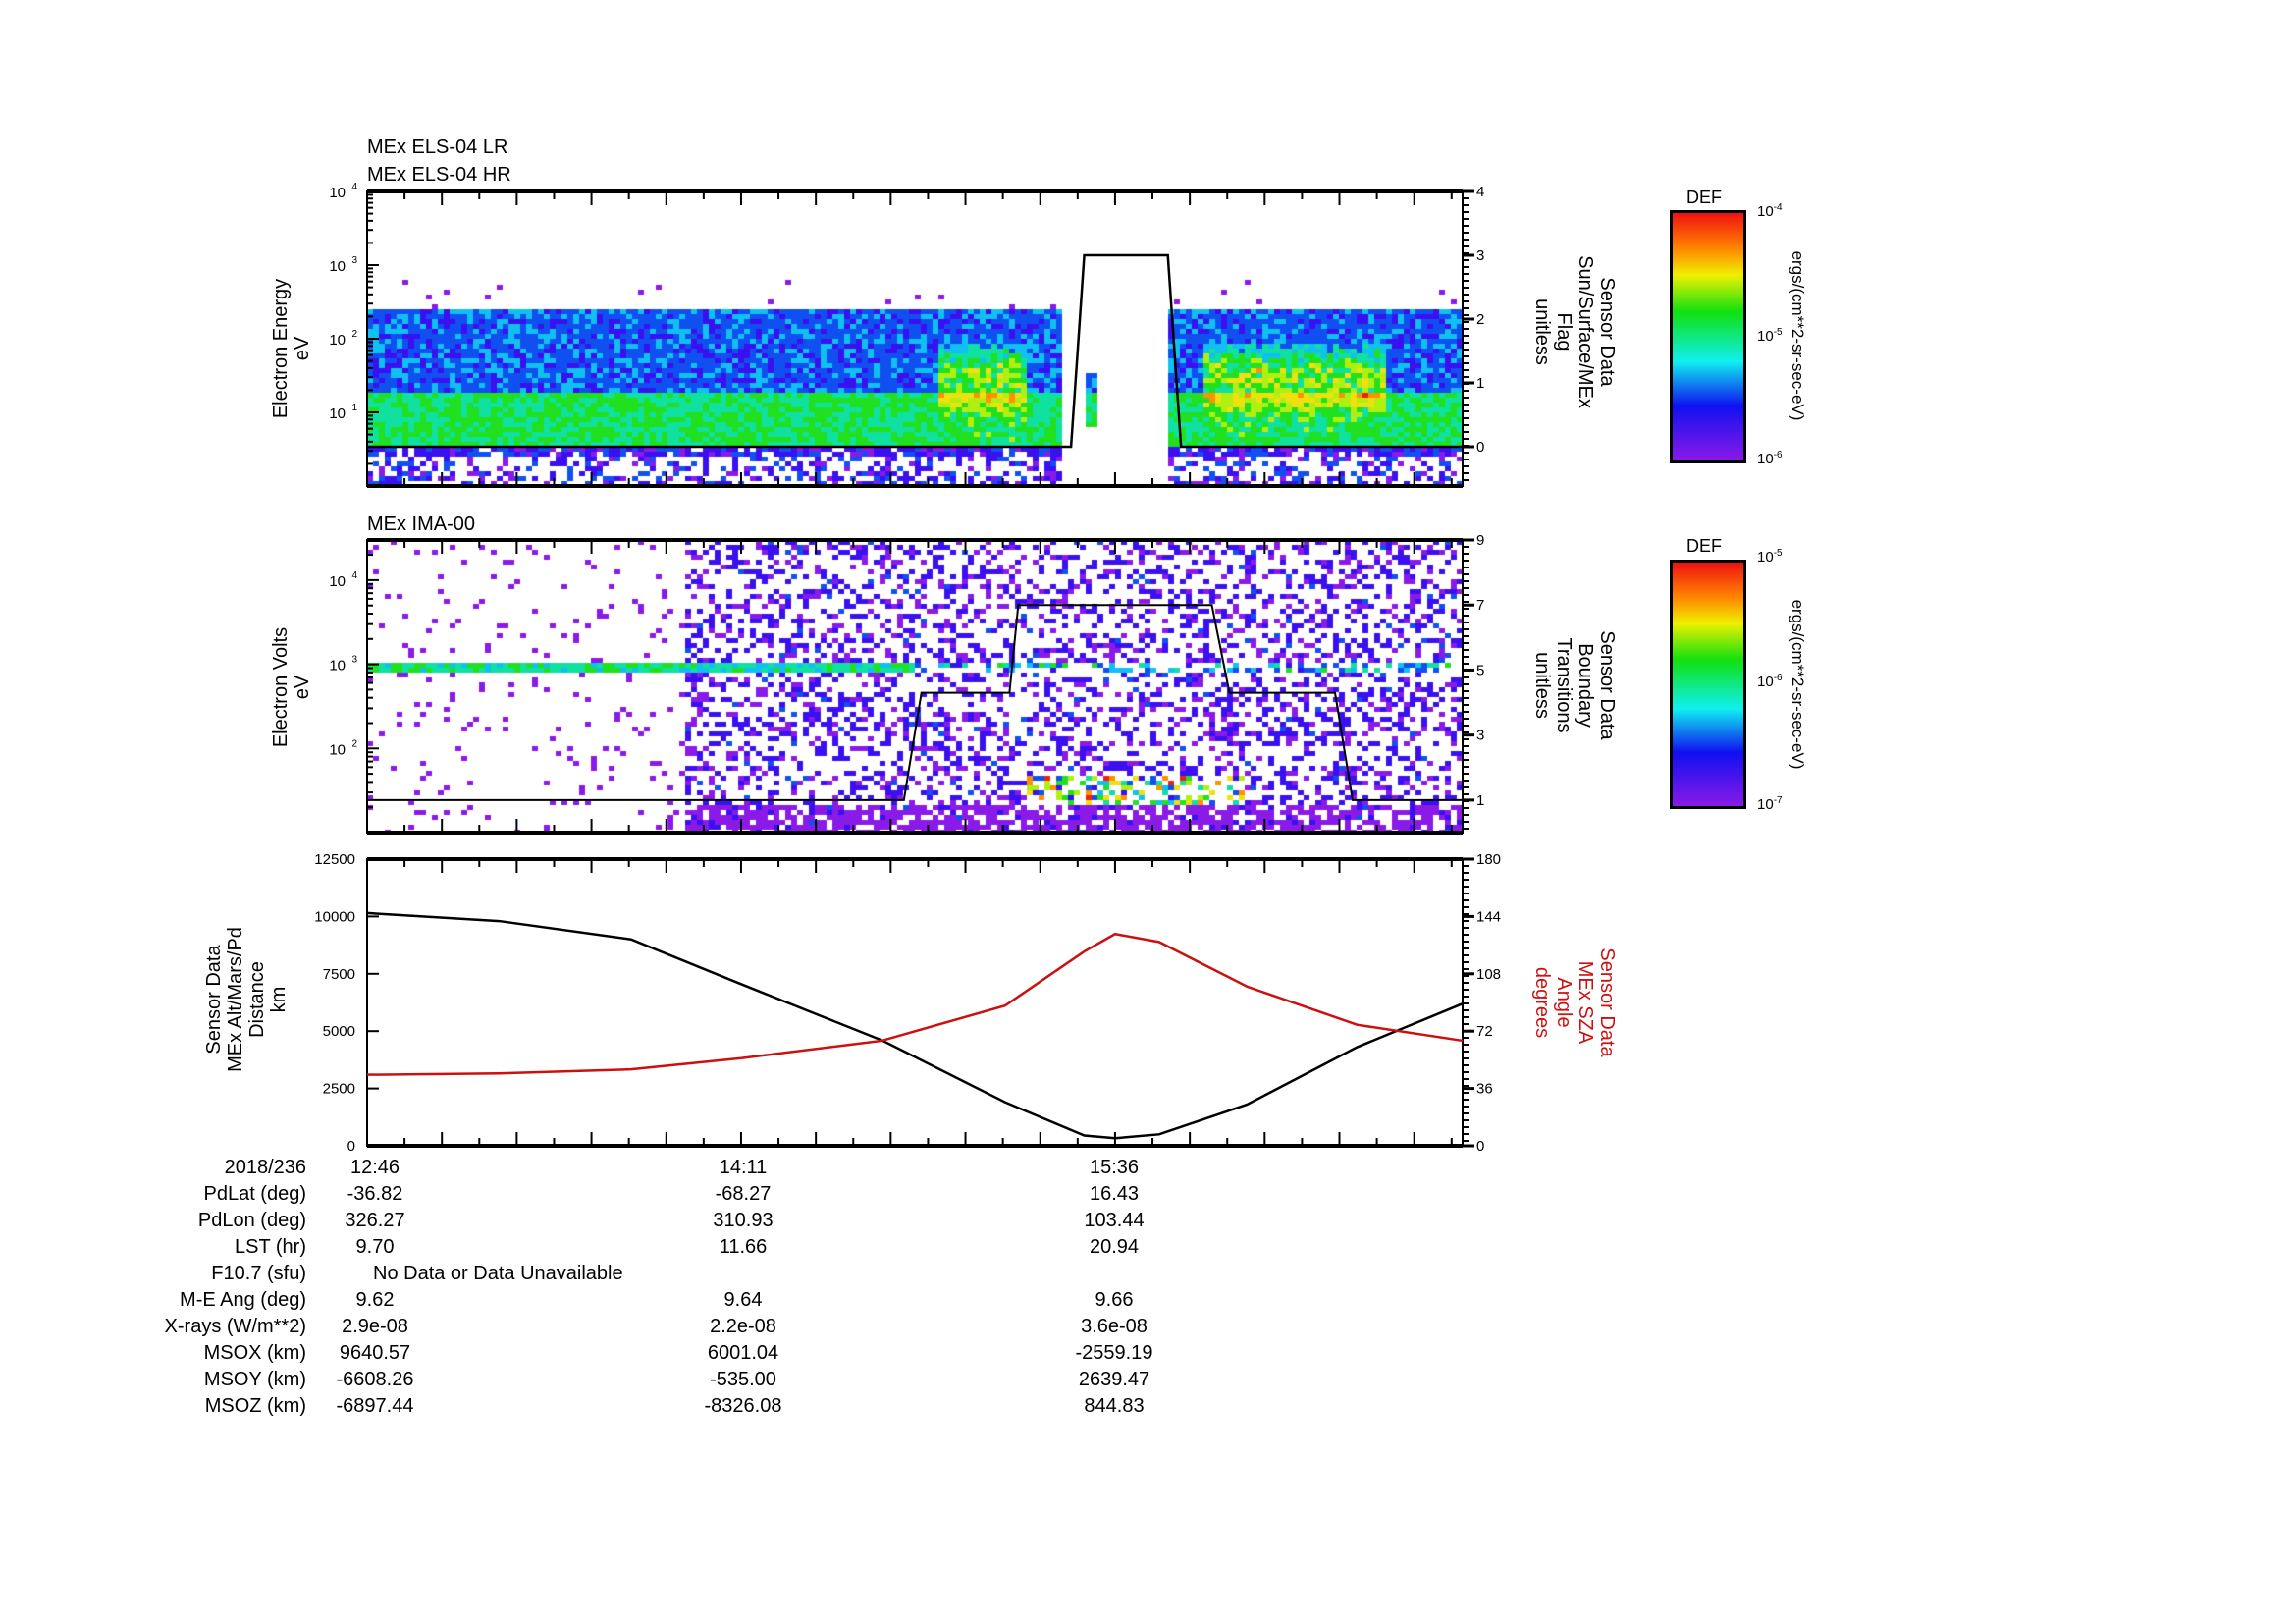 The image size is (2296, 1623). What do you see at coordinates (265, 1167) in the screenshot?
I see `ephem-row-label: 2018/236` at bounding box center [265, 1167].